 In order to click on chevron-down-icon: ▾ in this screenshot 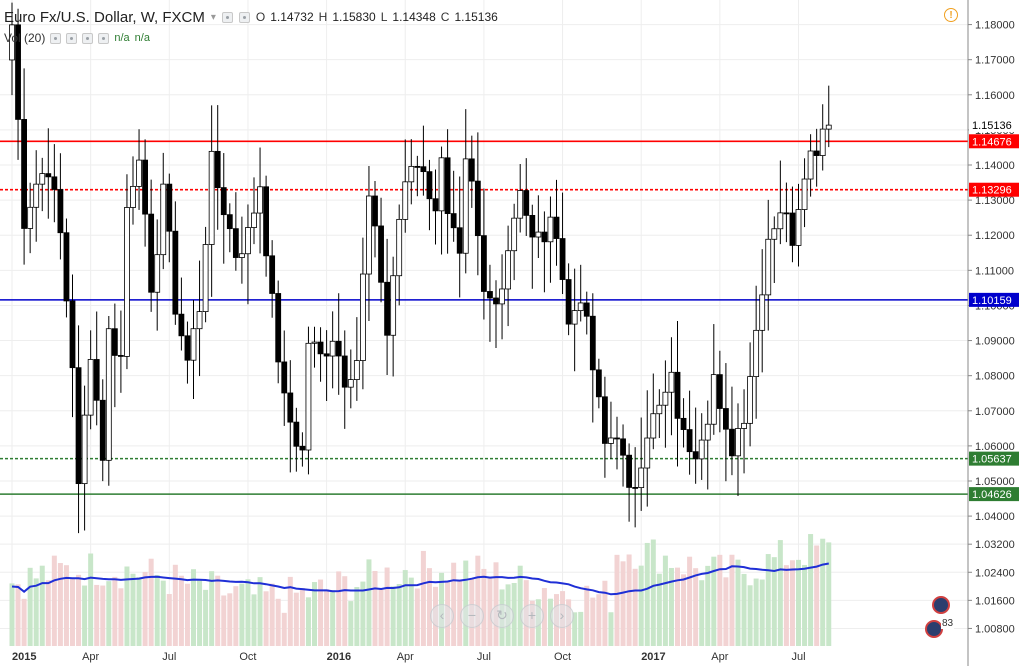, I will do `click(213, 17)`.